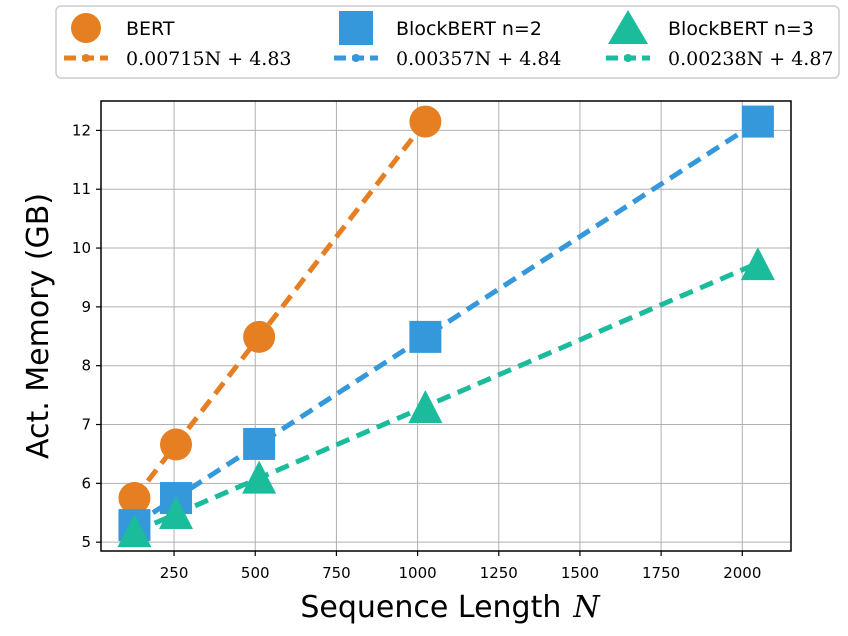 The width and height of the screenshot is (848, 636). Describe the element at coordinates (356, 28) in the screenshot. I see `legend-block2-marker` at that location.